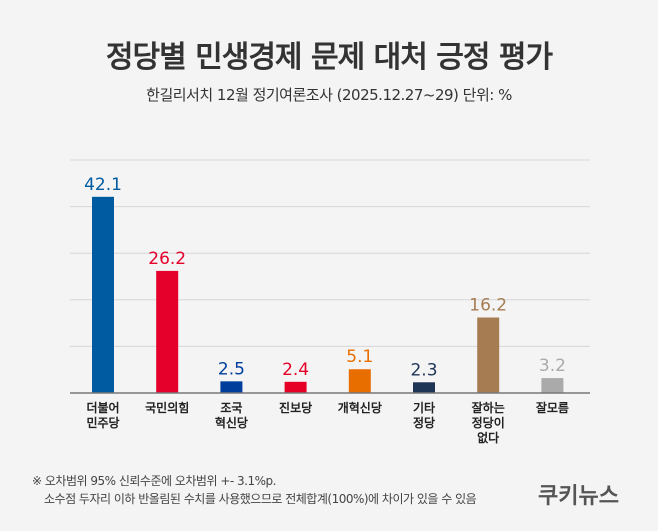  Describe the element at coordinates (231, 408) in the screenshot. I see `category-label: 조국` at that location.